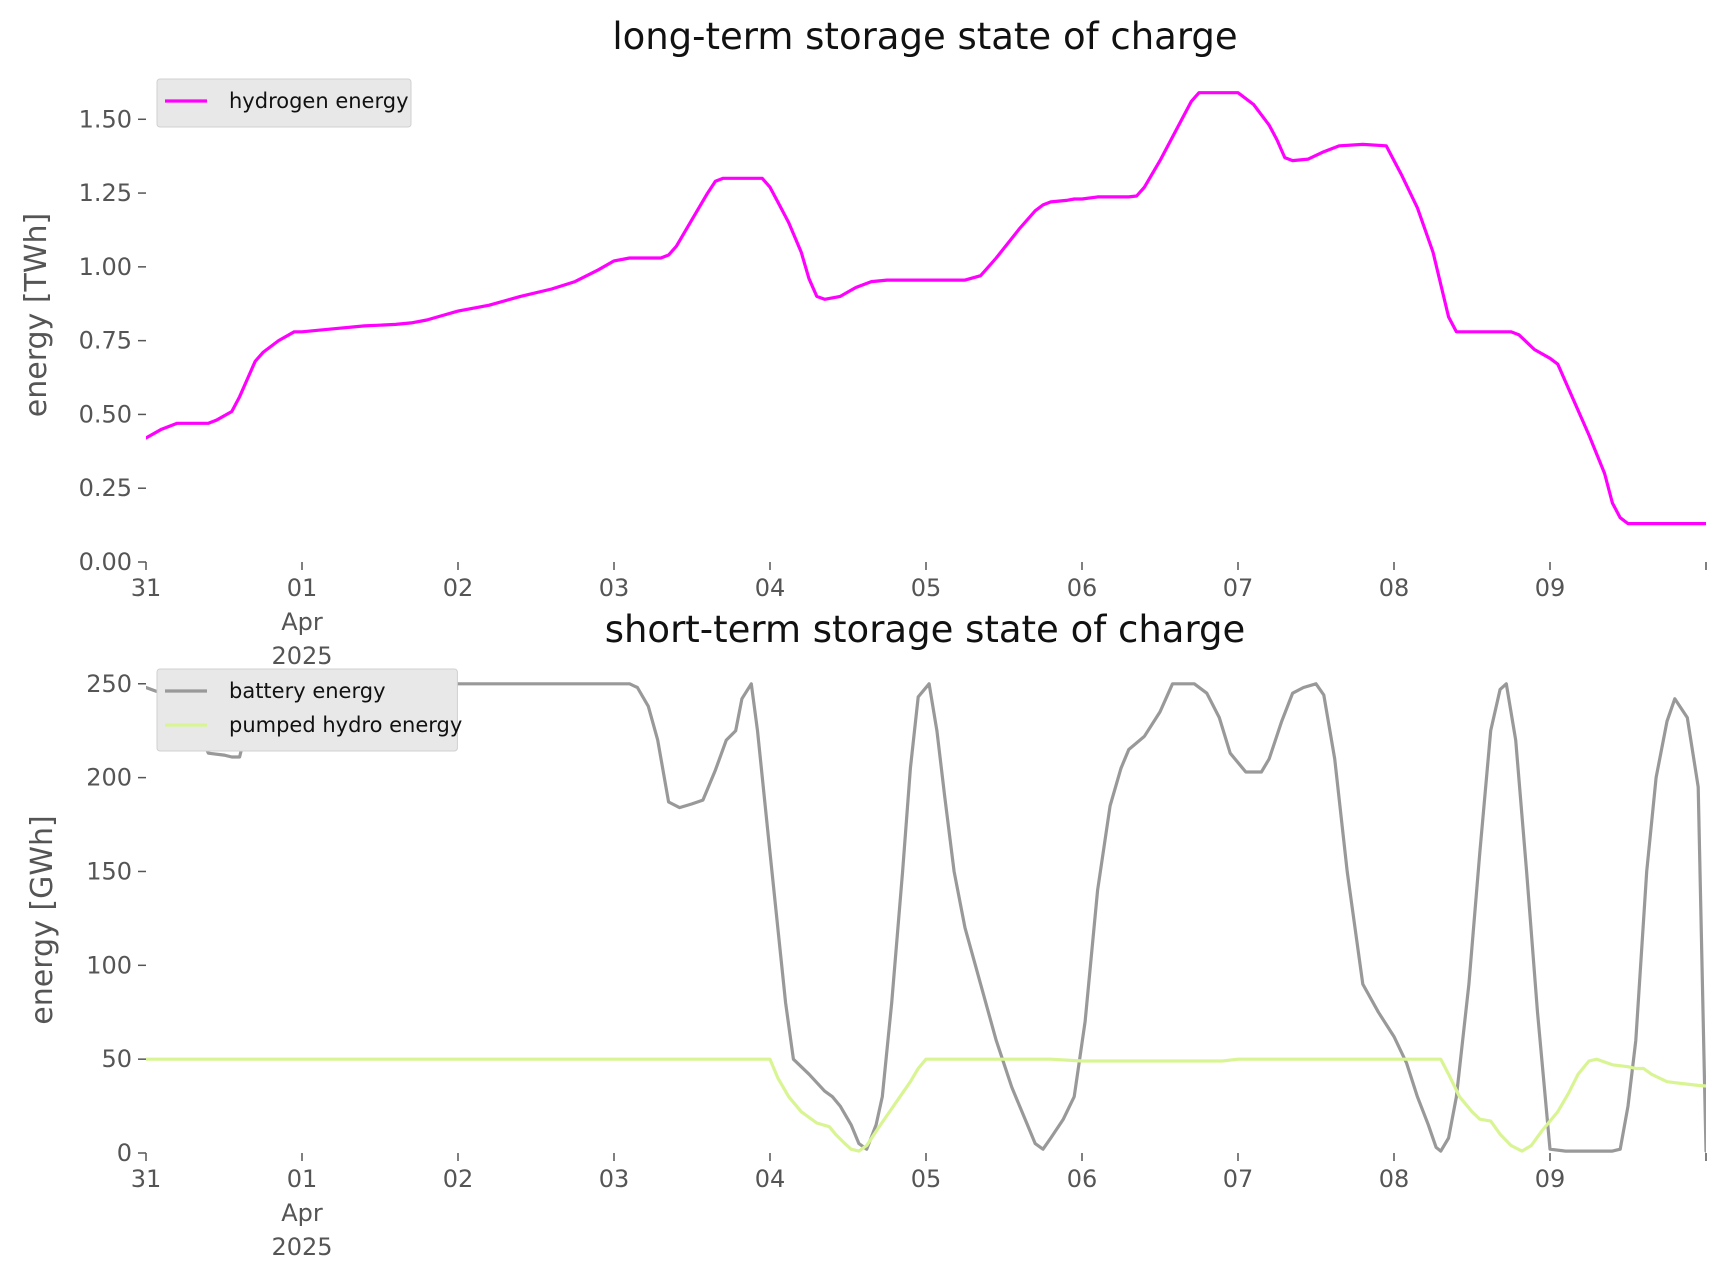 The image size is (1715, 1277). Describe the element at coordinates (124, 1153) in the screenshot. I see `y-tick-label: 0` at that location.